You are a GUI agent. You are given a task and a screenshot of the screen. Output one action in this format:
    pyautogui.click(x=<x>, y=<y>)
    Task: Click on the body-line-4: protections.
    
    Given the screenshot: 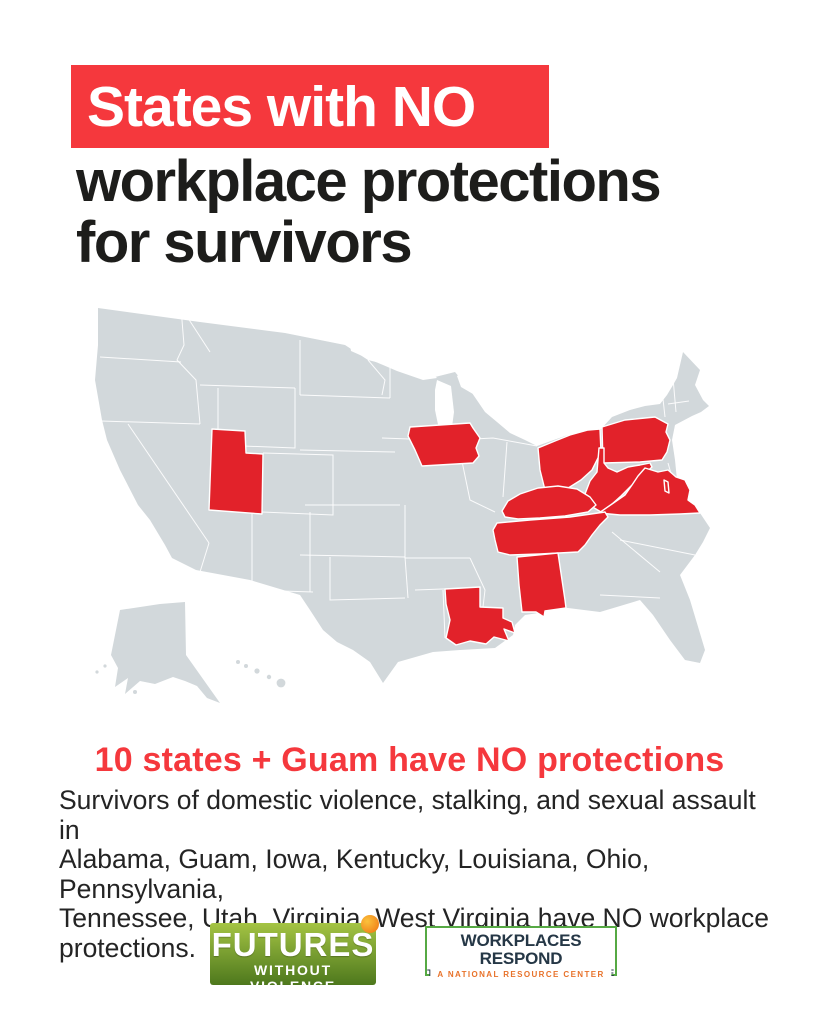 What is the action you would take?
    pyautogui.click(x=127, y=947)
    